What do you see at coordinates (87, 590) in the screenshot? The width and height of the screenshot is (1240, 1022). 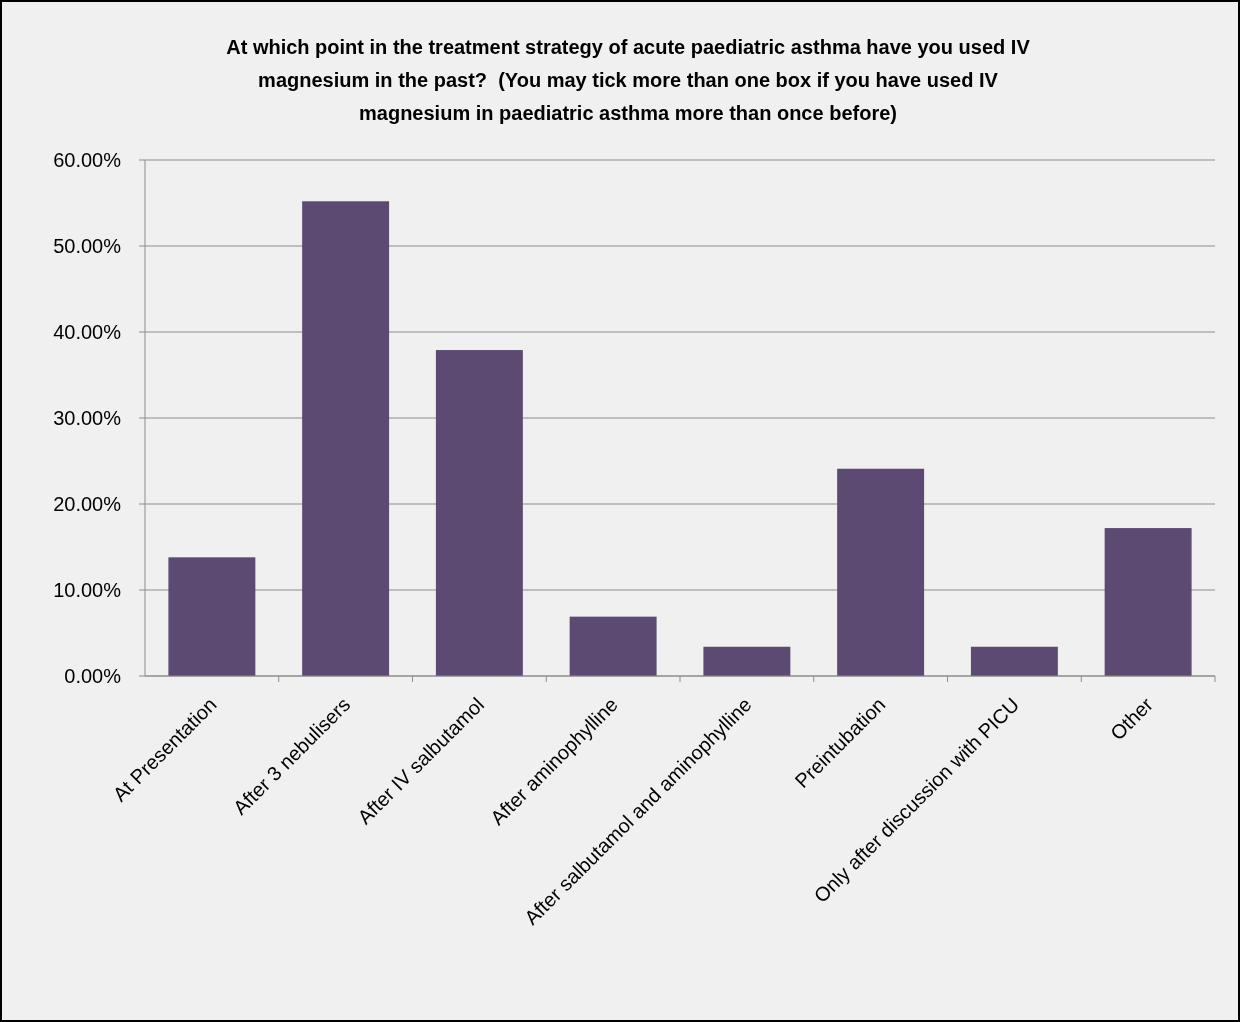 I see `y-tick-label: 10.00%` at bounding box center [87, 590].